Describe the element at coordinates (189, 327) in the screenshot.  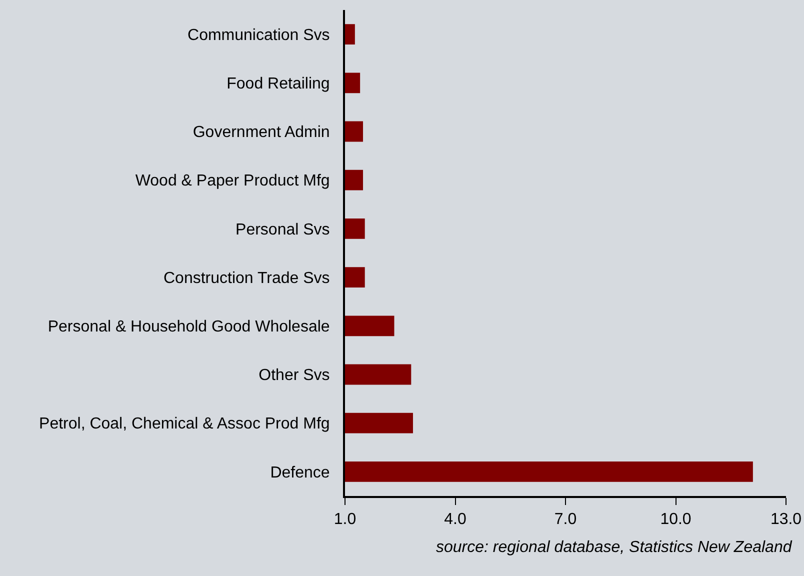
I see `y-tick-label: Personal & Household Good Wholesale` at that location.